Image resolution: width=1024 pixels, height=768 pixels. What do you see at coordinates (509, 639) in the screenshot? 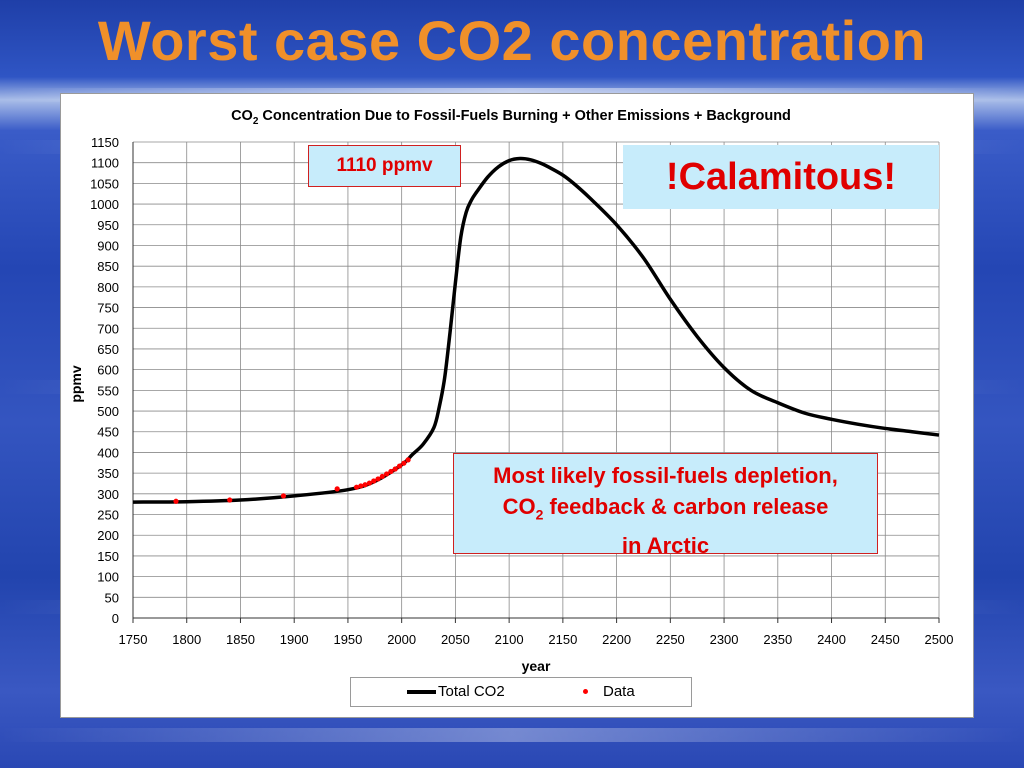
I see `x-tick-label: 2100` at bounding box center [509, 639].